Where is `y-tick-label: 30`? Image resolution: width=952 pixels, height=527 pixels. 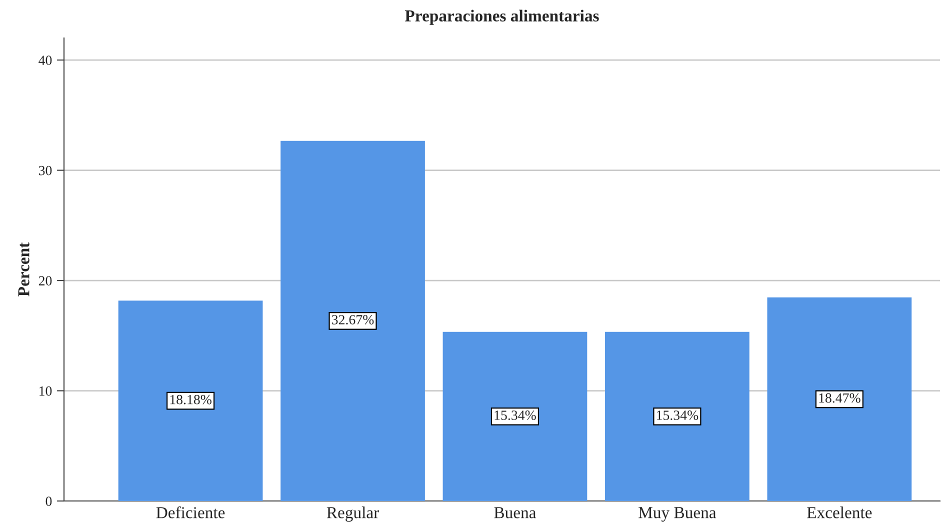 y-tick-label: 30 is located at coordinates (45, 171).